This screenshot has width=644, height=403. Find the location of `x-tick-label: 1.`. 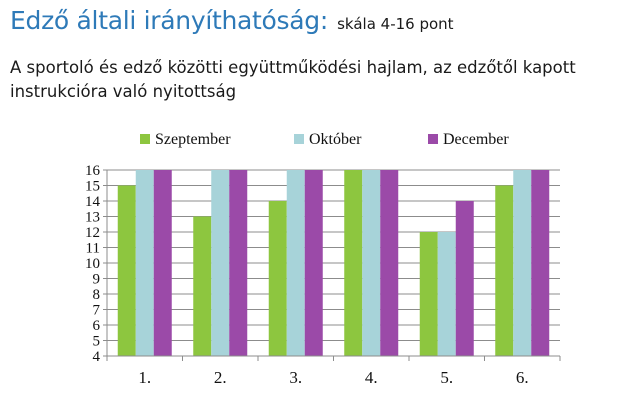

x-tick-label: 1. is located at coordinates (144, 377).